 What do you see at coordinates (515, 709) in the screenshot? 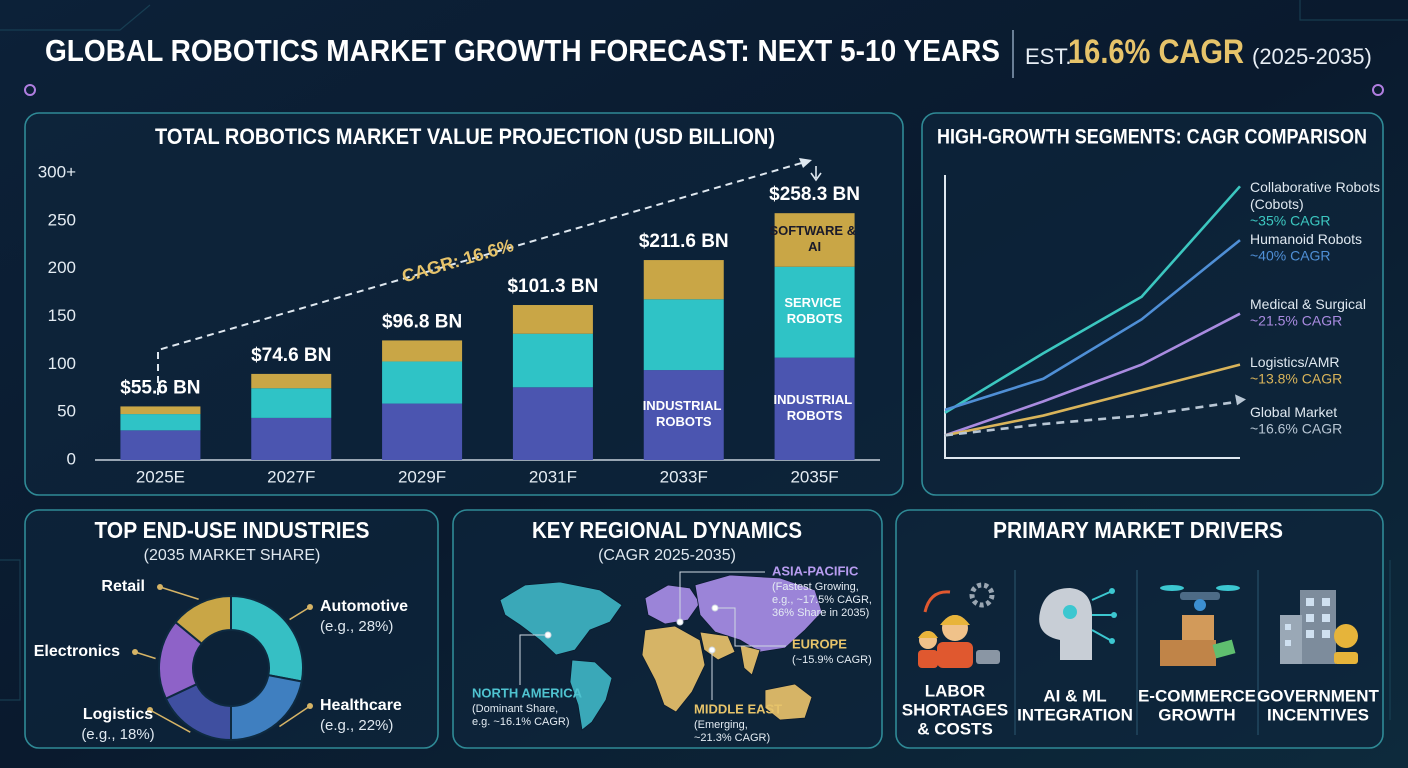
I see `region-detail: (Dominant Share,` at bounding box center [515, 709].